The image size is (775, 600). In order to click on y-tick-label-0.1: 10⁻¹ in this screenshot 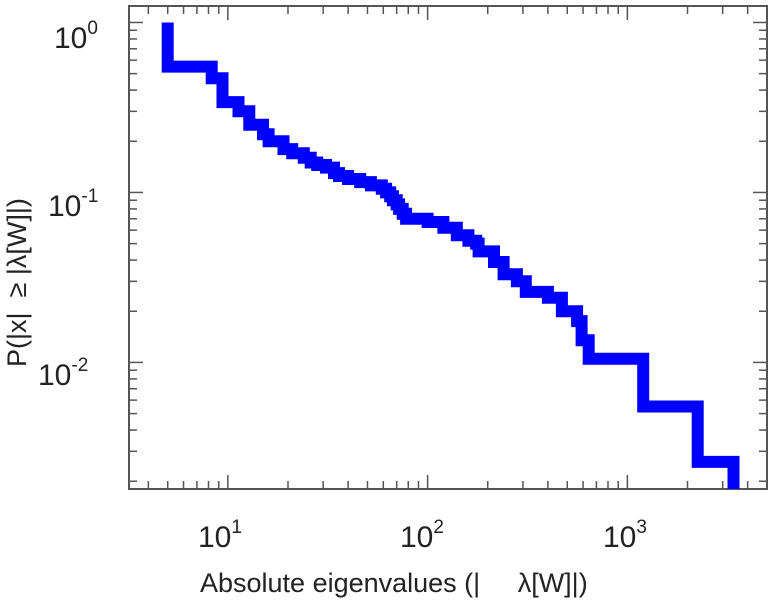, I will do `click(73, 204)`.